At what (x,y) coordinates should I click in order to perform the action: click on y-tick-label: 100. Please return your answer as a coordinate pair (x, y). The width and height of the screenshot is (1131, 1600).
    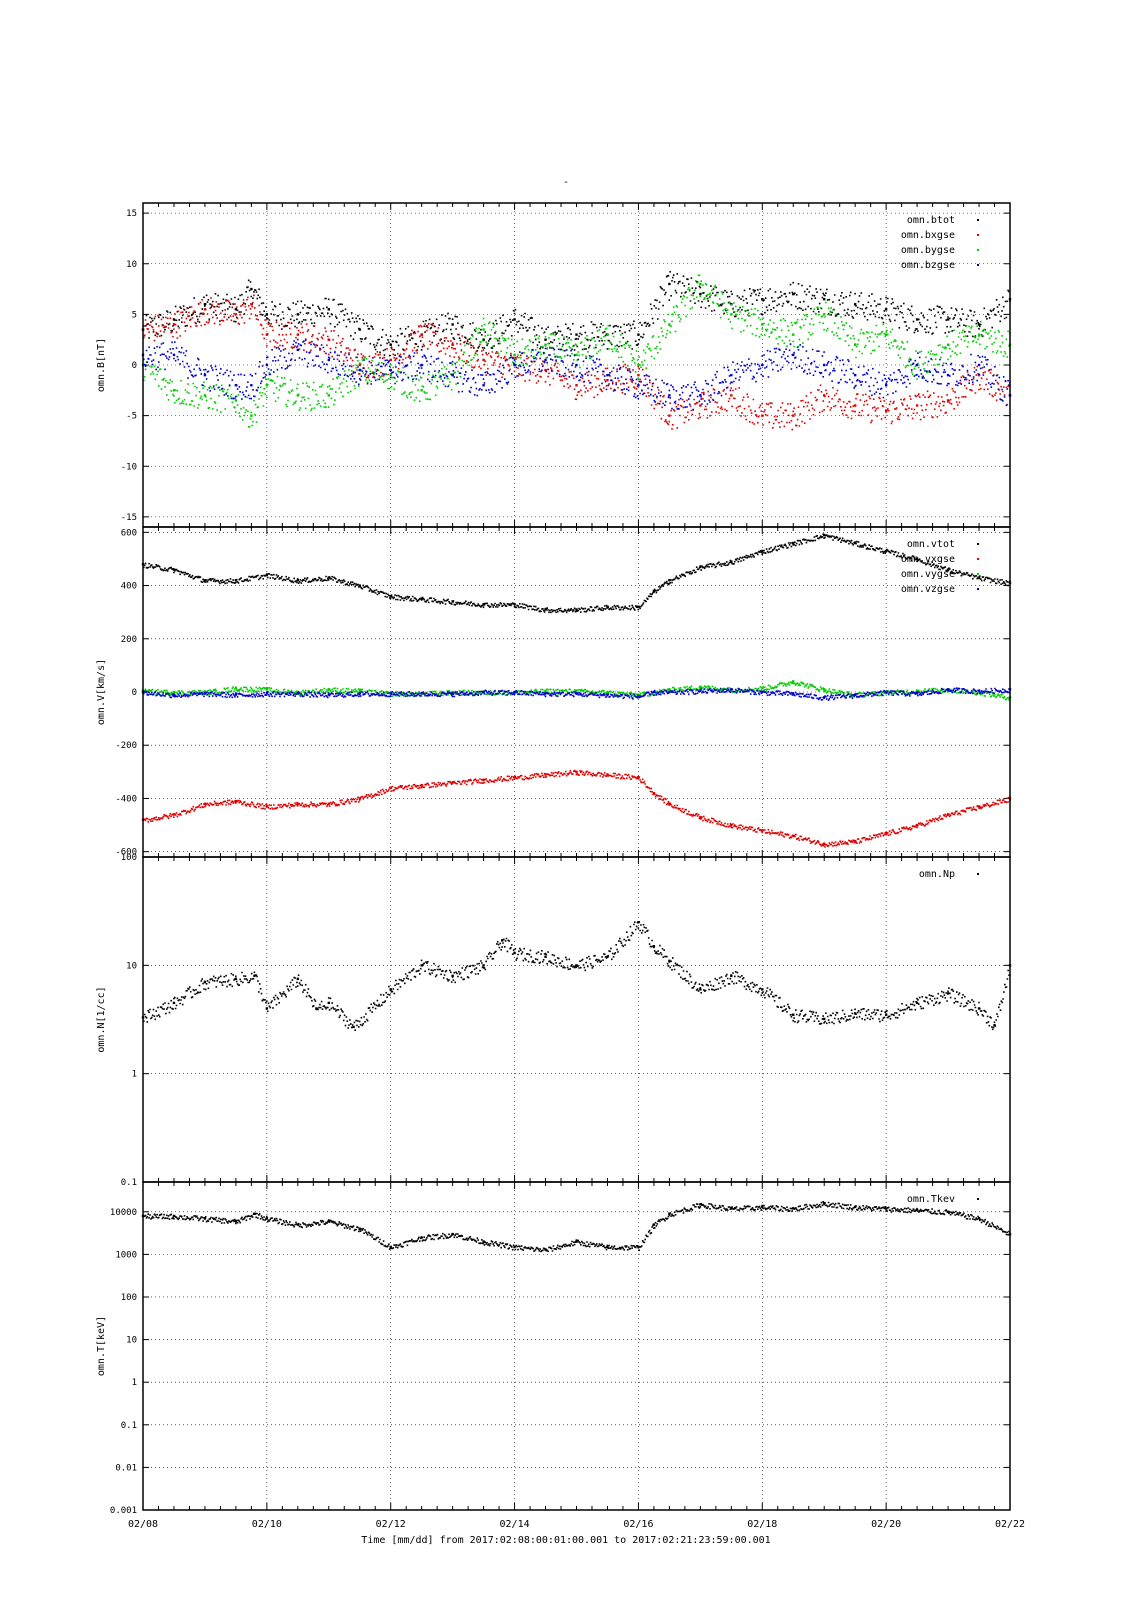
    Looking at the image, I should click on (129, 1298).